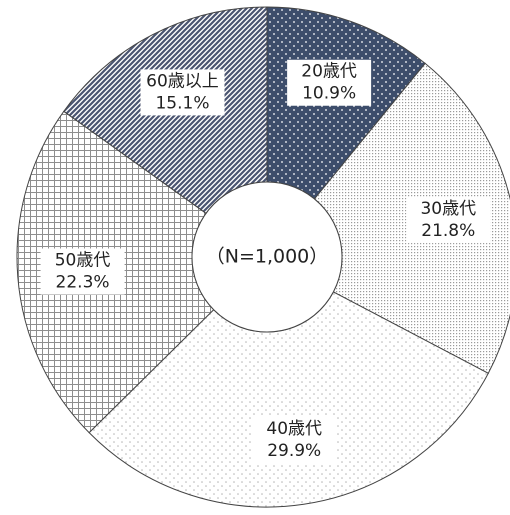 This screenshot has width=510, height=515. What do you see at coordinates (83, 261) in the screenshot?
I see `category-label: 50歳代` at bounding box center [83, 261].